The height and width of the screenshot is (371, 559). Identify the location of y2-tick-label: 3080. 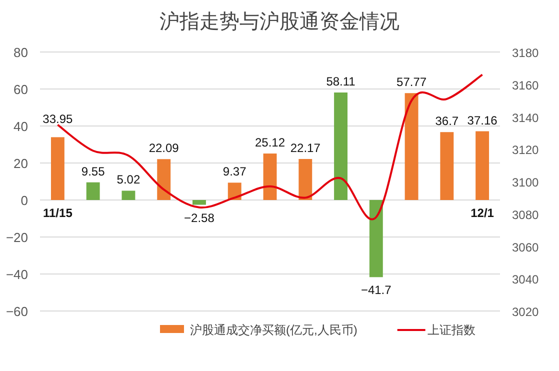
(526, 215).